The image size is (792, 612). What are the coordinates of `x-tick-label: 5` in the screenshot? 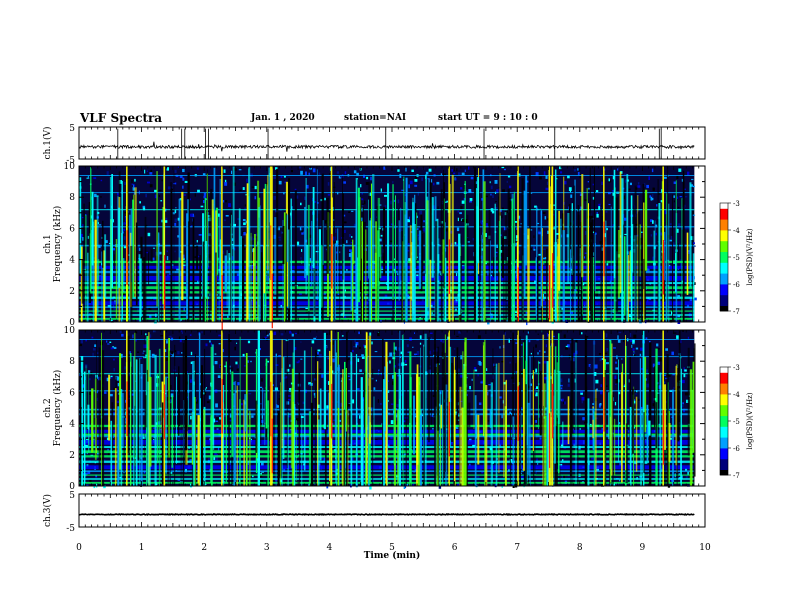 It's located at (392, 548).